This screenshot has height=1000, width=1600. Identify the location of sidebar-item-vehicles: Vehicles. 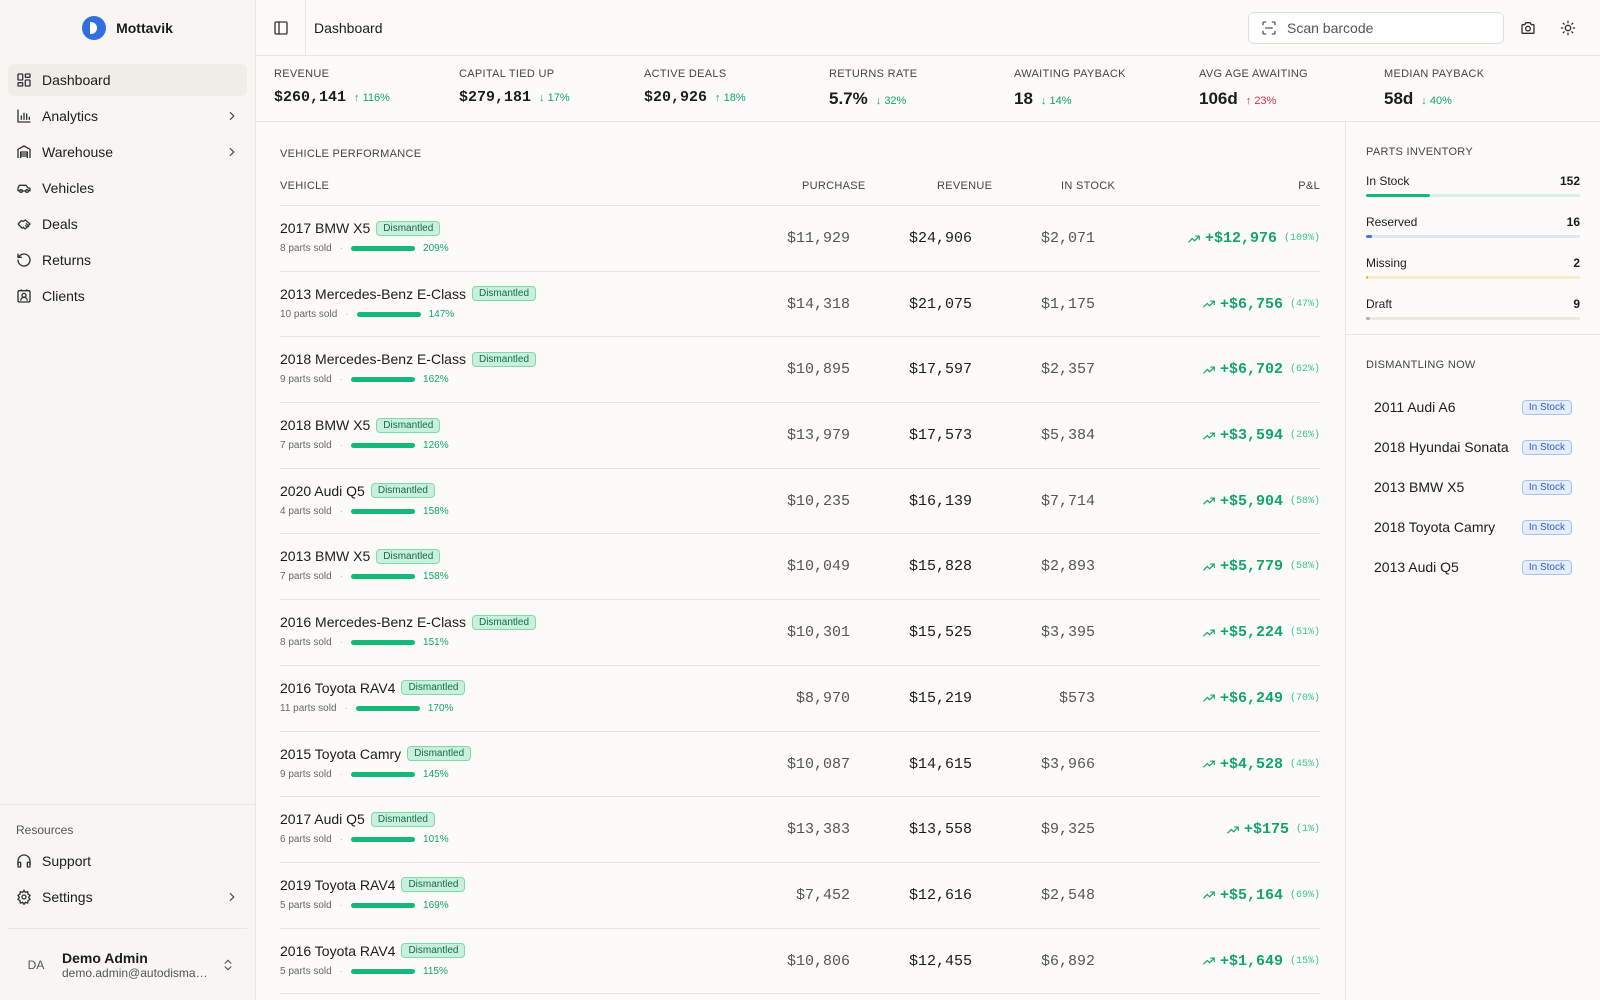
(127, 188).